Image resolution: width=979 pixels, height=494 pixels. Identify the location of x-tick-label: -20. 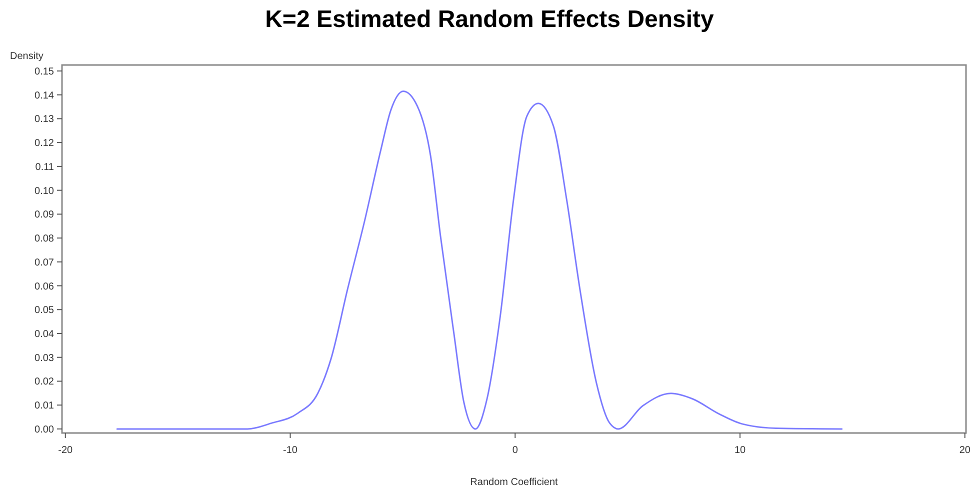
(66, 450).